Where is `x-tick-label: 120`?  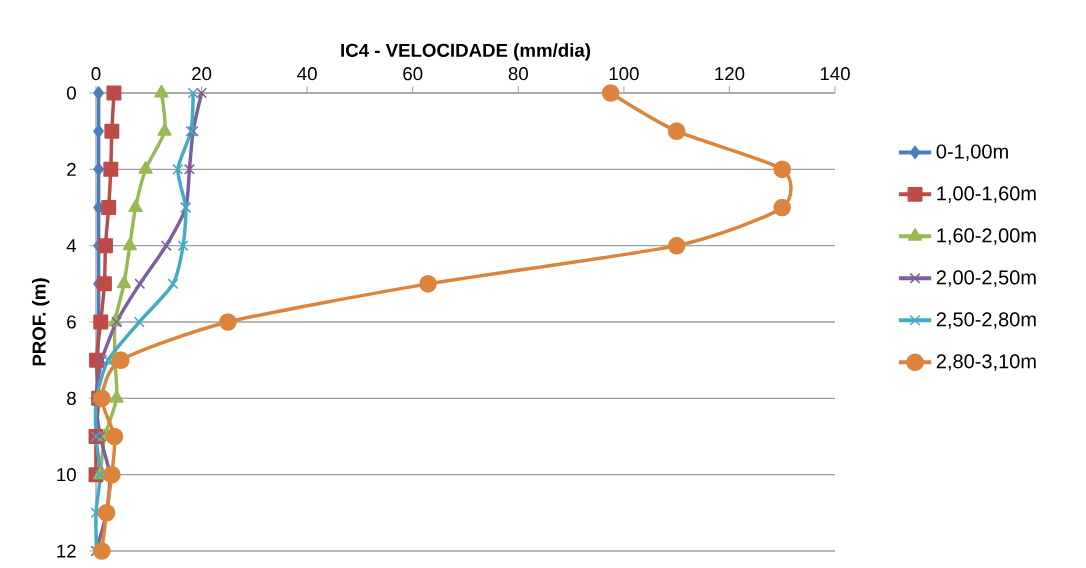 x-tick-label: 120 is located at coordinates (730, 74).